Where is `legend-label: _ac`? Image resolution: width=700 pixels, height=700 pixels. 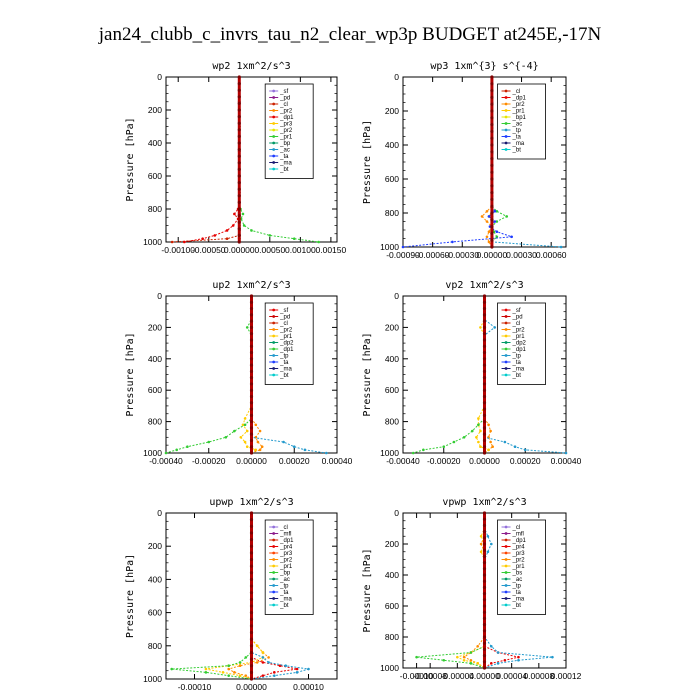 legend-label: _ac is located at coordinates (284, 151).